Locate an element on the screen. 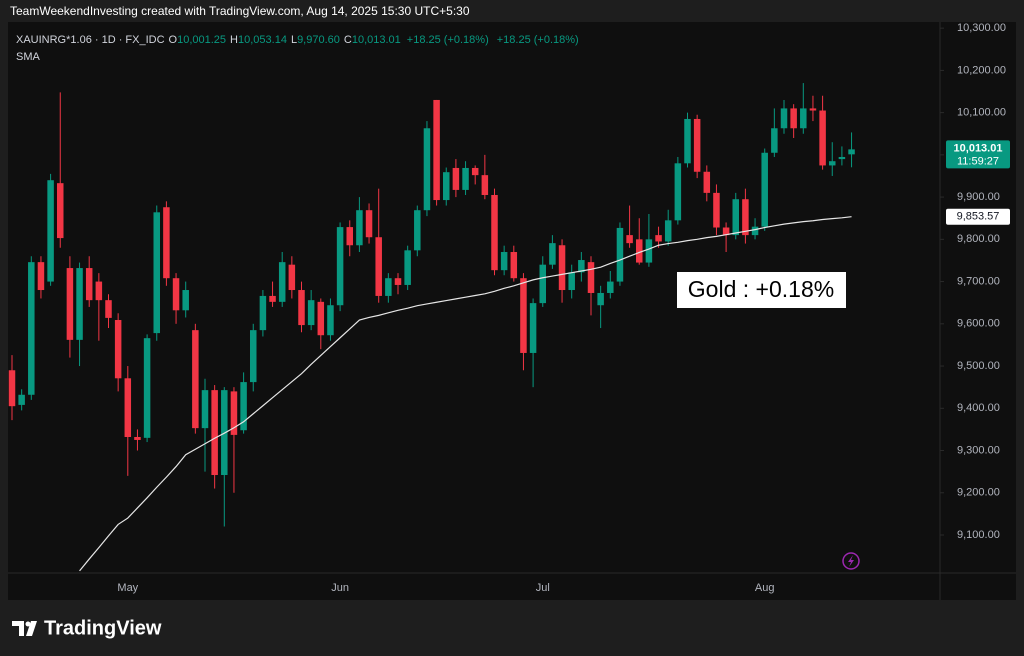 The image size is (1024, 656). legend-symbol: XAUINRG*1.06 · 1D · FX_IDC is located at coordinates (90, 40).